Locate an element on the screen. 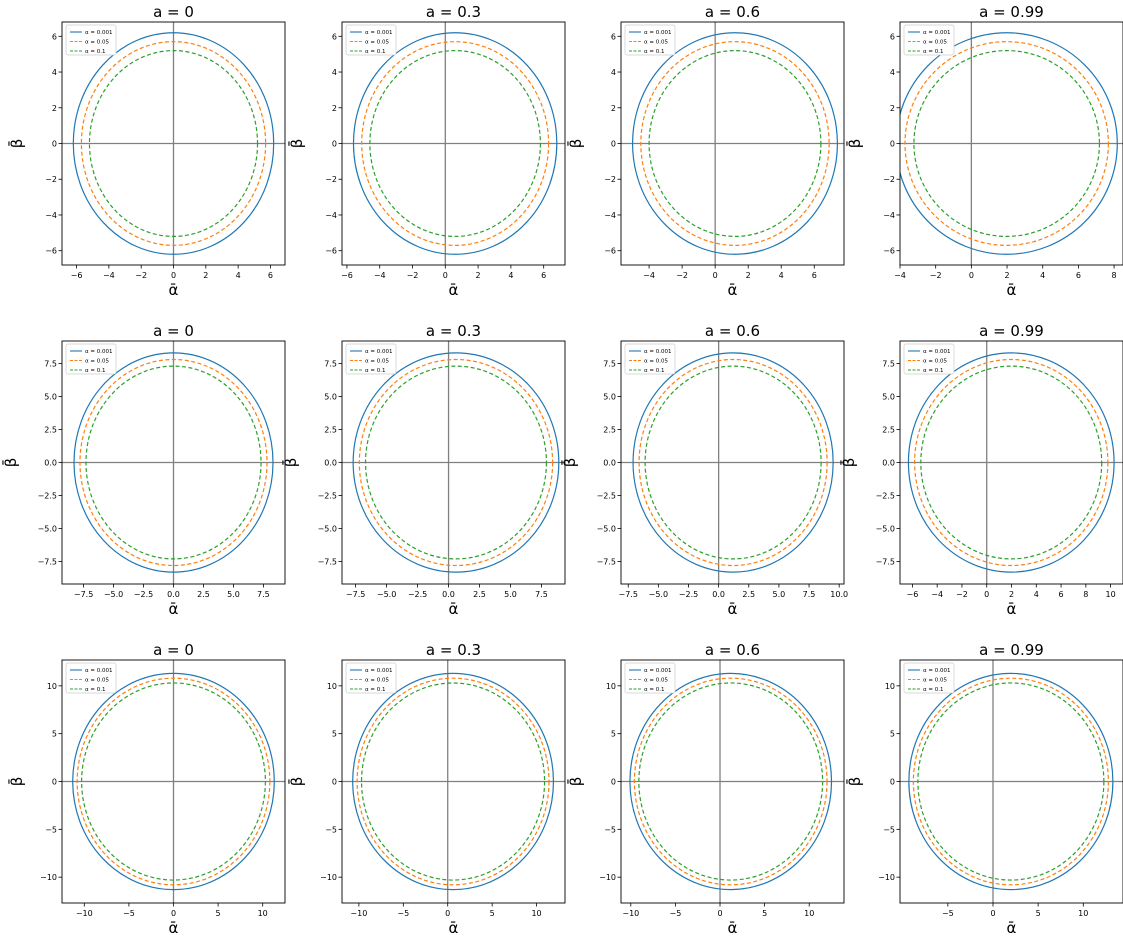  x-tick-label: 6 is located at coordinates (543, 275).